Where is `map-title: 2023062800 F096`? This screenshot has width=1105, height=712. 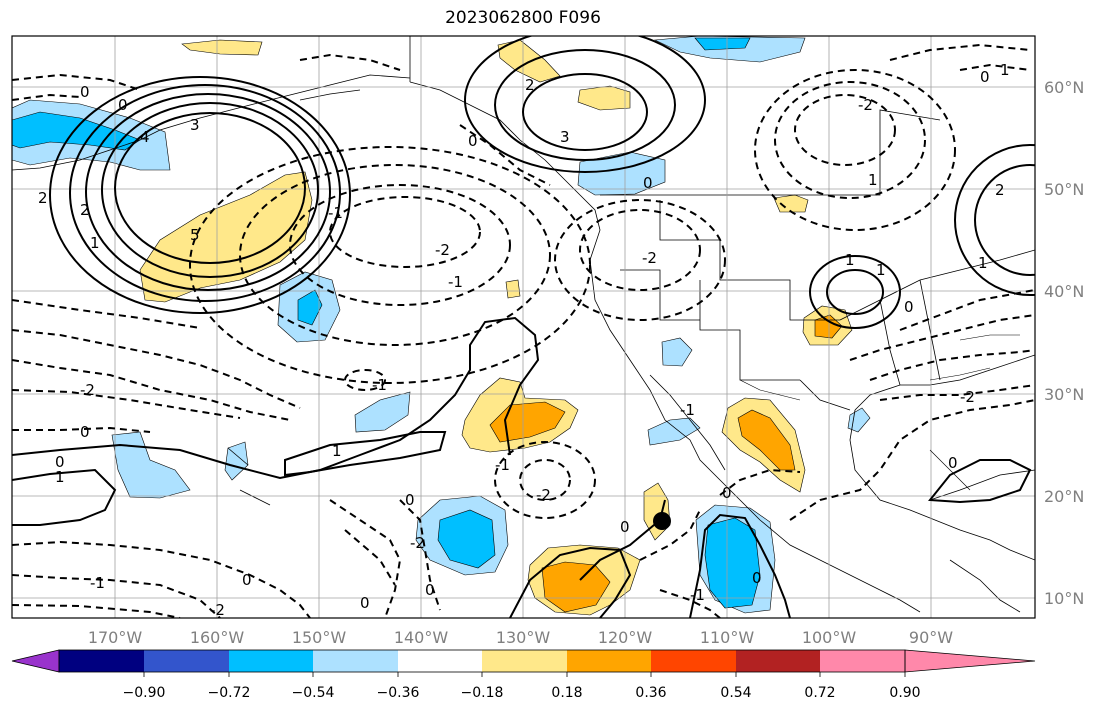 map-title: 2023062800 F096 is located at coordinates (523, 18).